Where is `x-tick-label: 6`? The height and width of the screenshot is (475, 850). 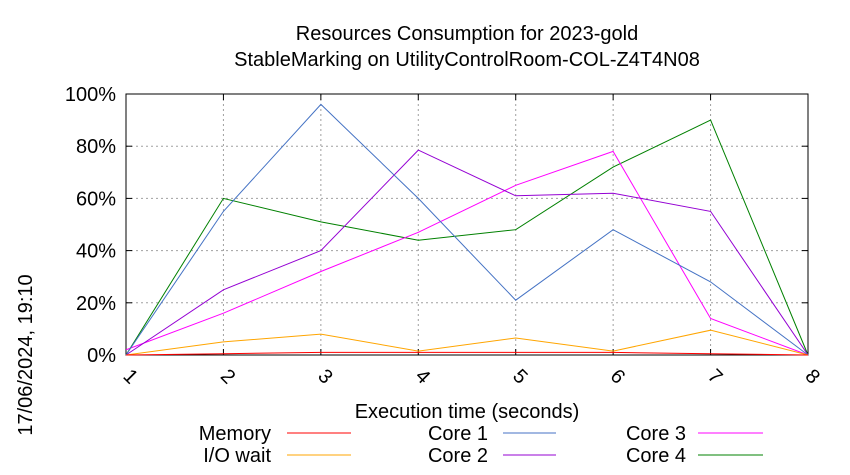
x-tick-label: 6 is located at coordinates (617, 376).